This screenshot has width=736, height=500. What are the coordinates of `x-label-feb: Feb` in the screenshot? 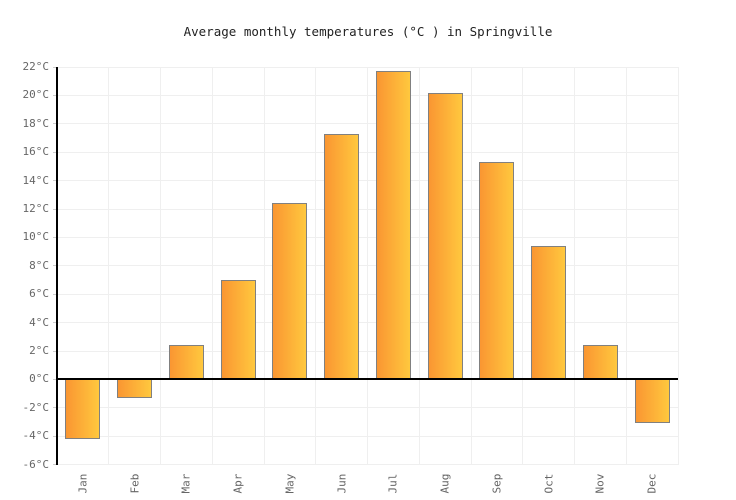 It's located at (135, 483).